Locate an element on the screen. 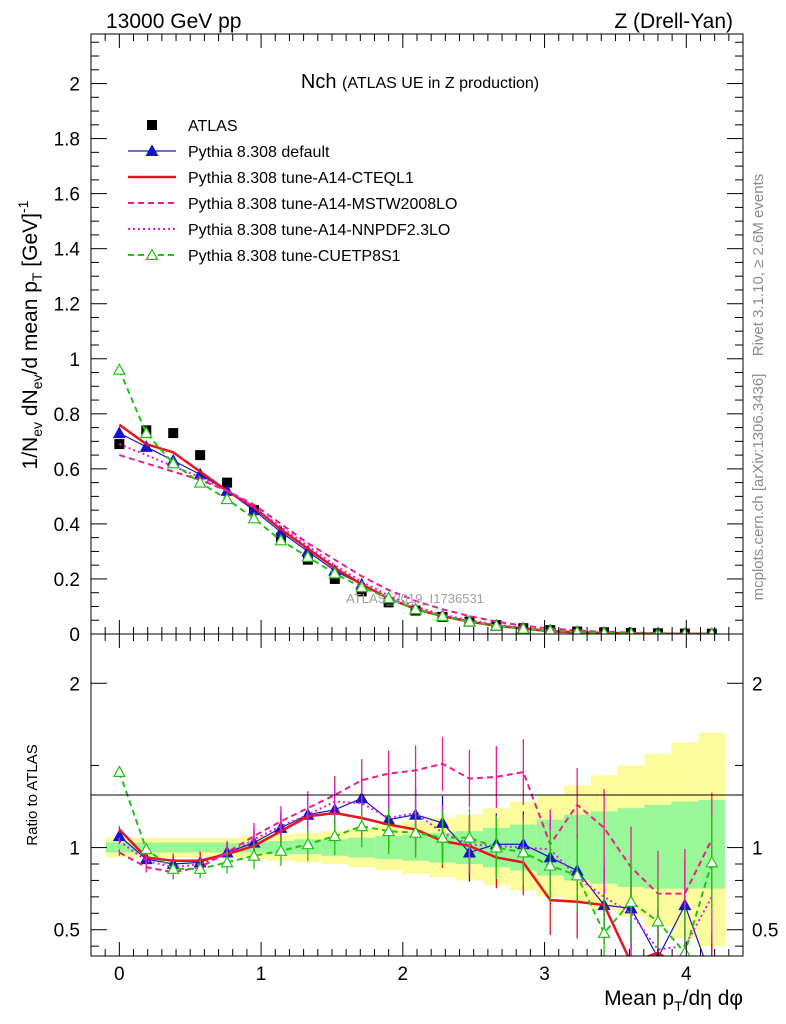 Image resolution: width=786 pixels, height=1024 pixels. mcplots-reference-label: mcplots.cern.ch [arXiv:1306.3436] is located at coordinates (758, 487).